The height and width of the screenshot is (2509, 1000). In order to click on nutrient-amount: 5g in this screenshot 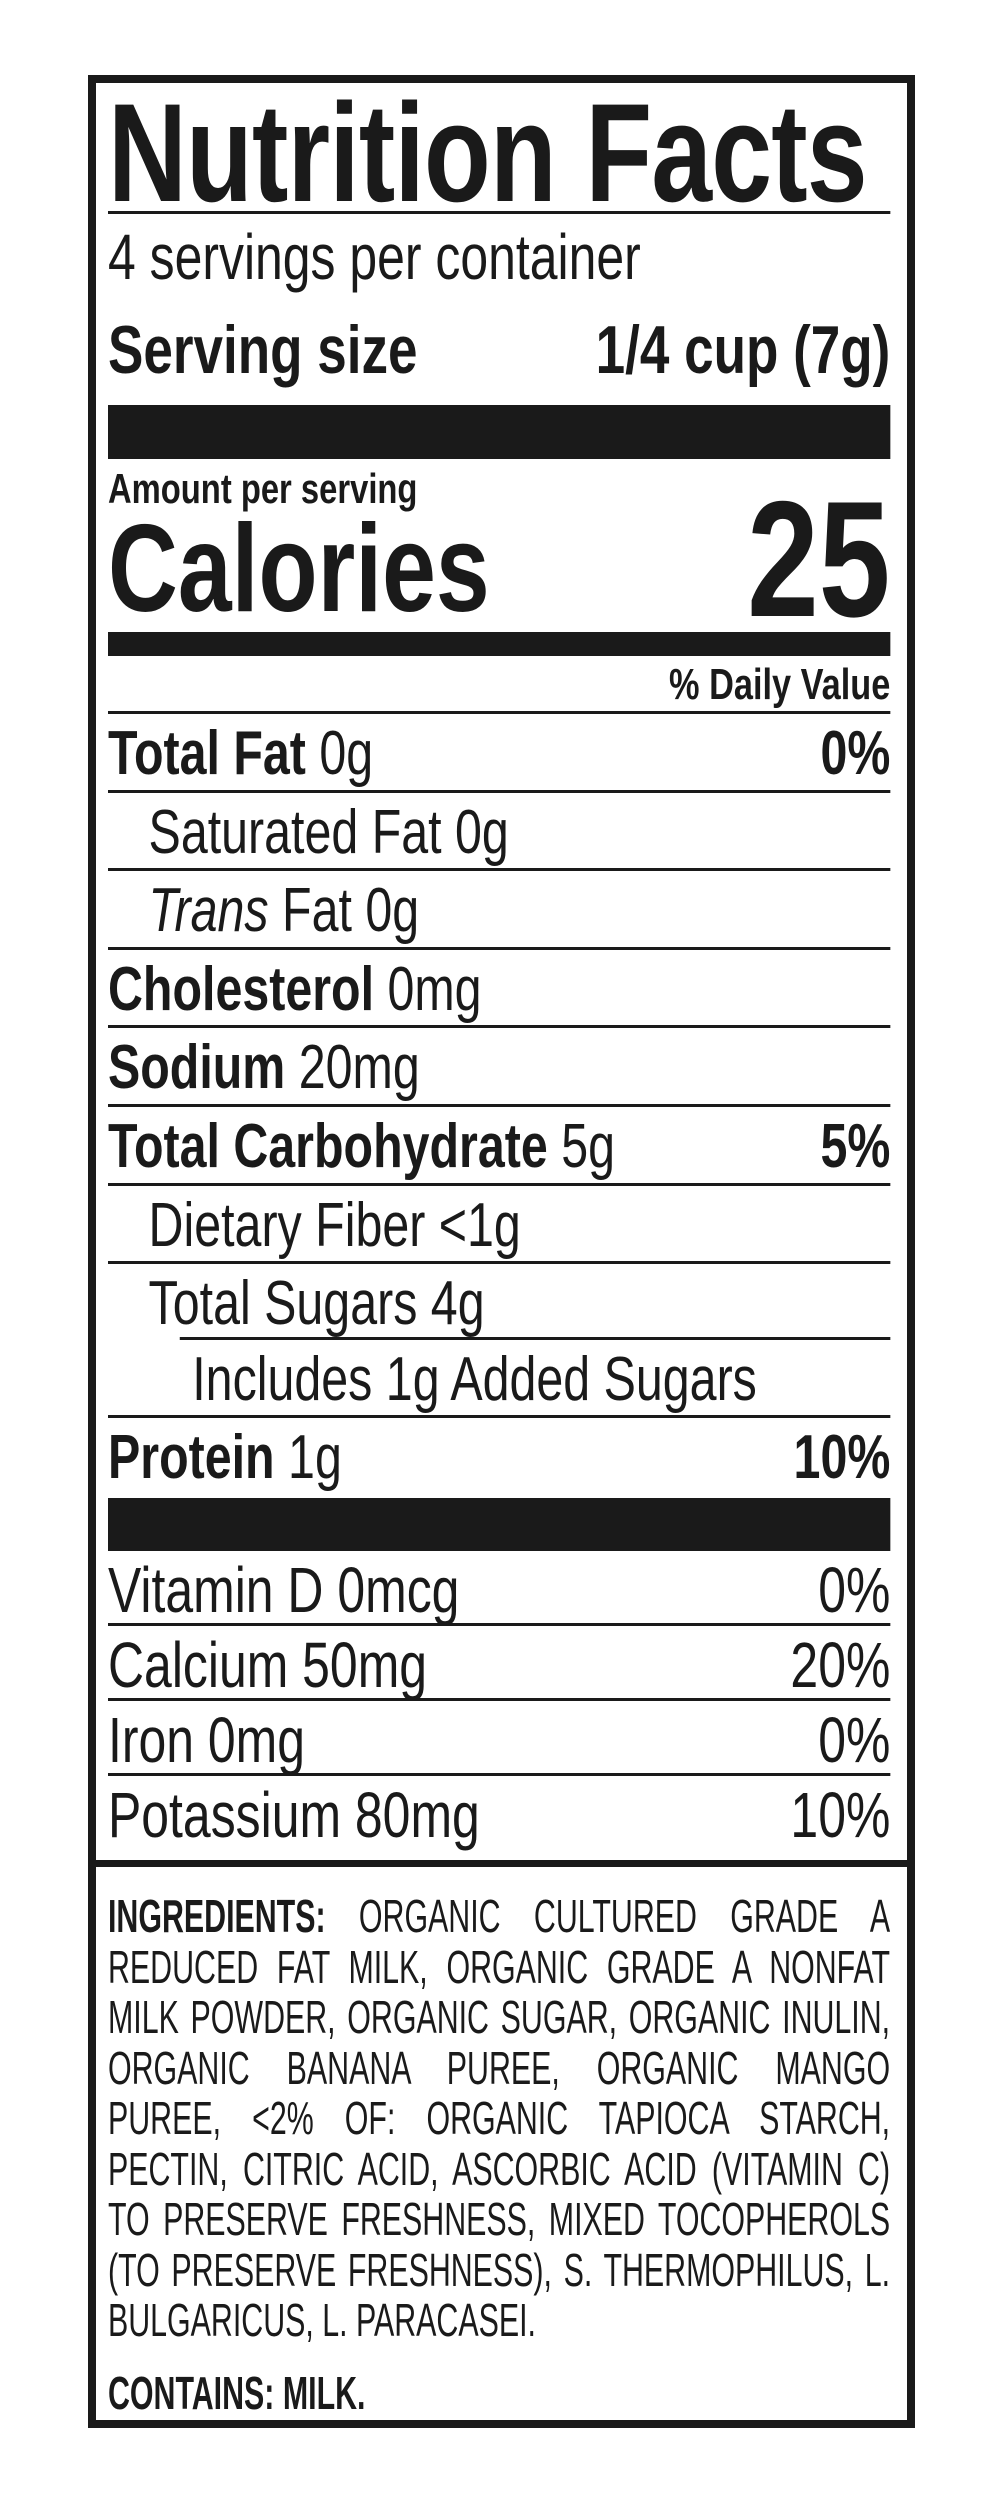, I will do `click(588, 1146)`.